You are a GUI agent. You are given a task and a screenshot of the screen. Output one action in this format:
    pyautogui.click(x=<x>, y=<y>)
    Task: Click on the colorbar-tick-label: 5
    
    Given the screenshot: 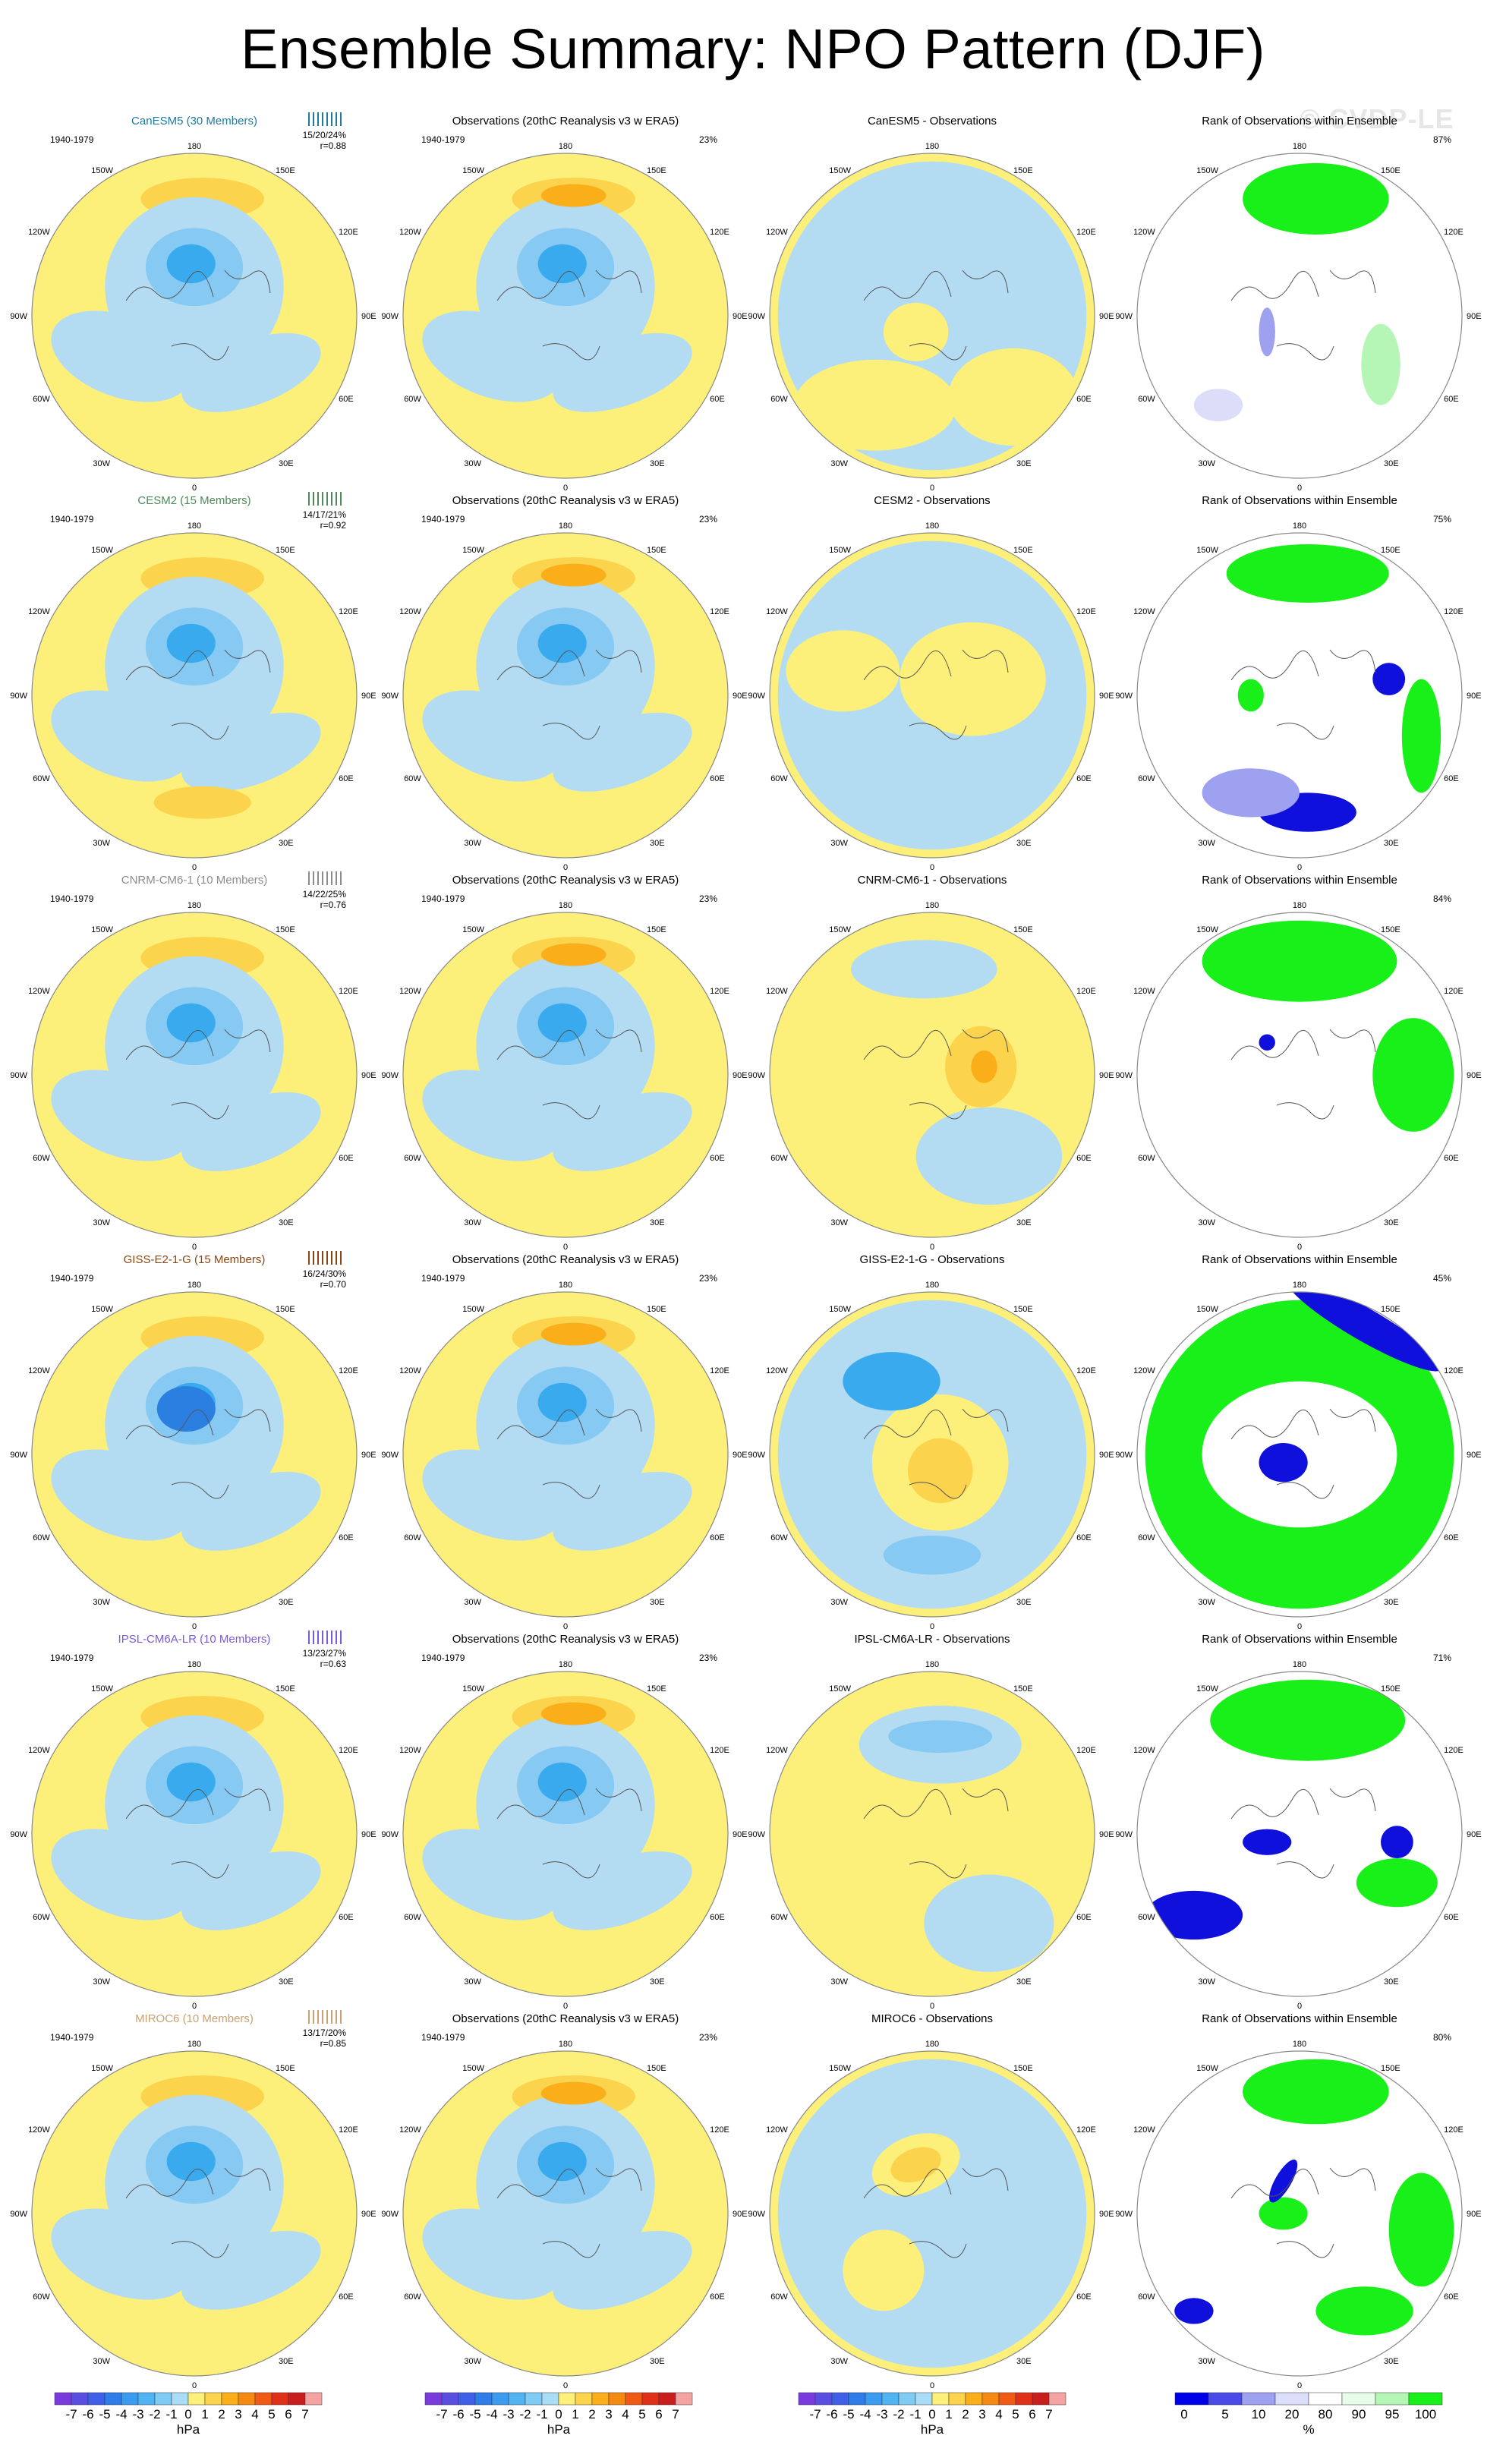 What is the action you would take?
    pyautogui.click(x=1015, y=2414)
    